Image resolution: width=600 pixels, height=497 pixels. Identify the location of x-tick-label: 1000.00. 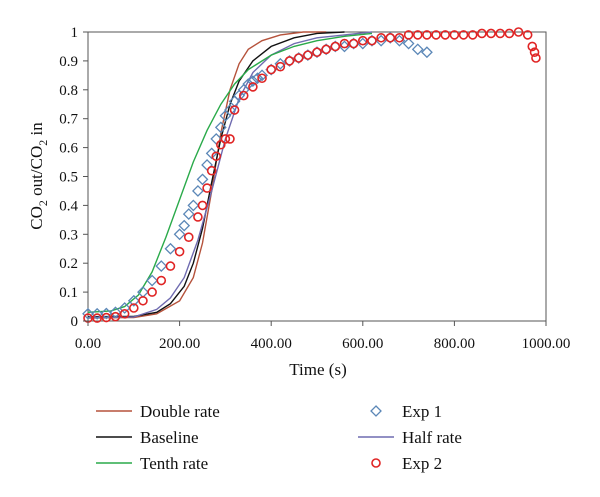
(546, 344).